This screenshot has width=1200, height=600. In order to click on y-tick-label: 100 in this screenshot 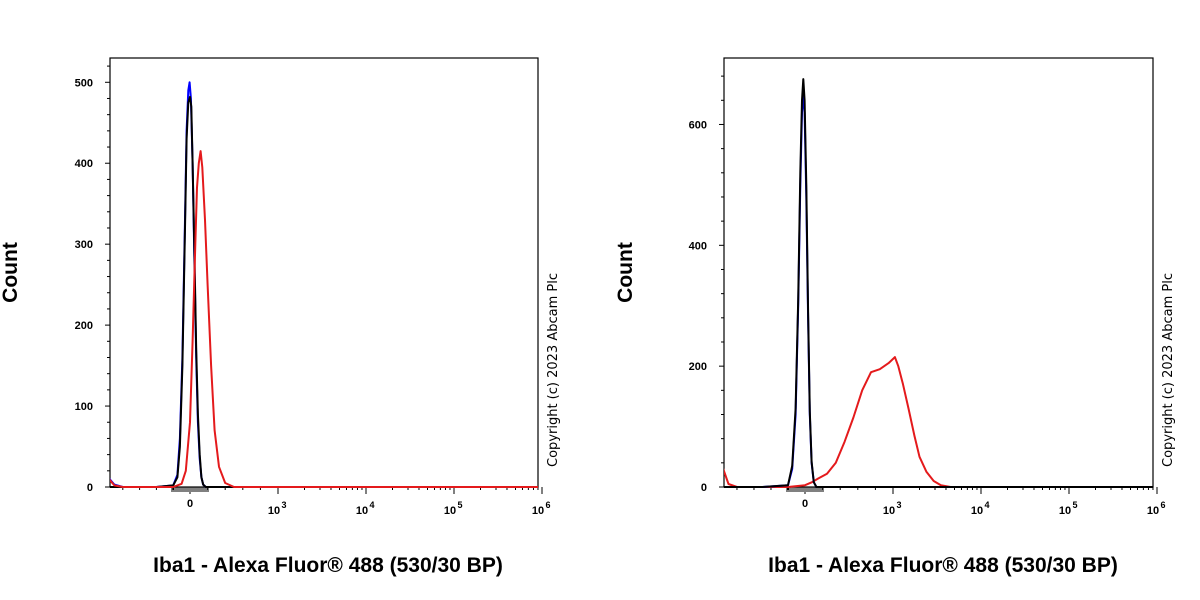, I will do `click(84, 407)`.